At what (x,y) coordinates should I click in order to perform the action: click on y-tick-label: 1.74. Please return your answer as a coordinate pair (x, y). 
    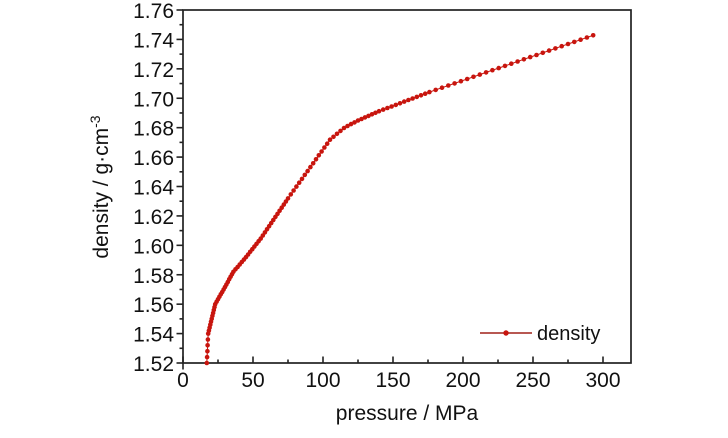
    Looking at the image, I should click on (153, 40).